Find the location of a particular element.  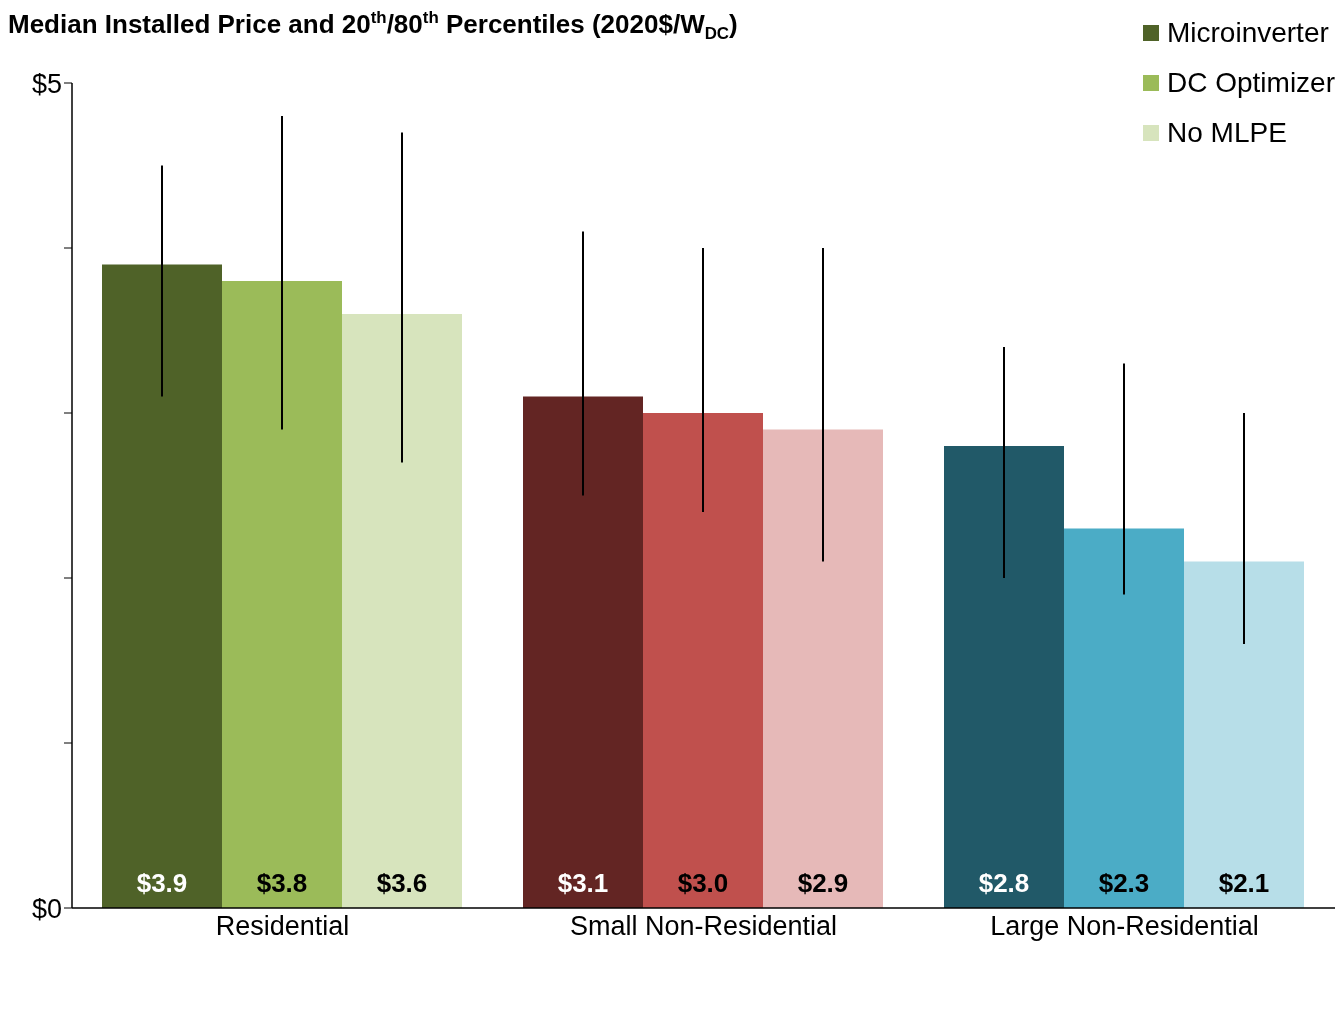

x-tick-label: Large Non-Residential is located at coordinates (1124, 926).